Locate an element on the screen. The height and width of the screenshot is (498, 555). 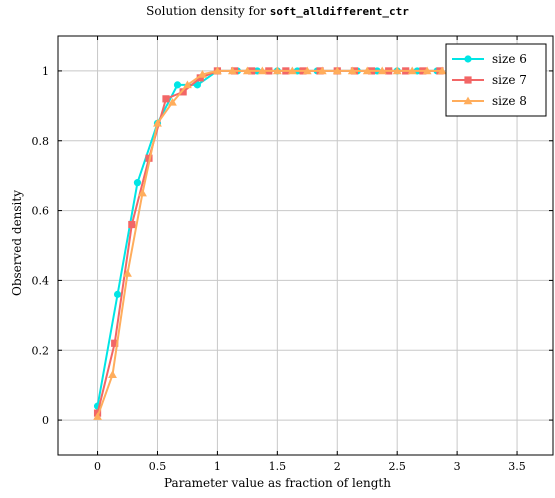
x-tick-label: 1.5 is located at coordinates (278, 466).